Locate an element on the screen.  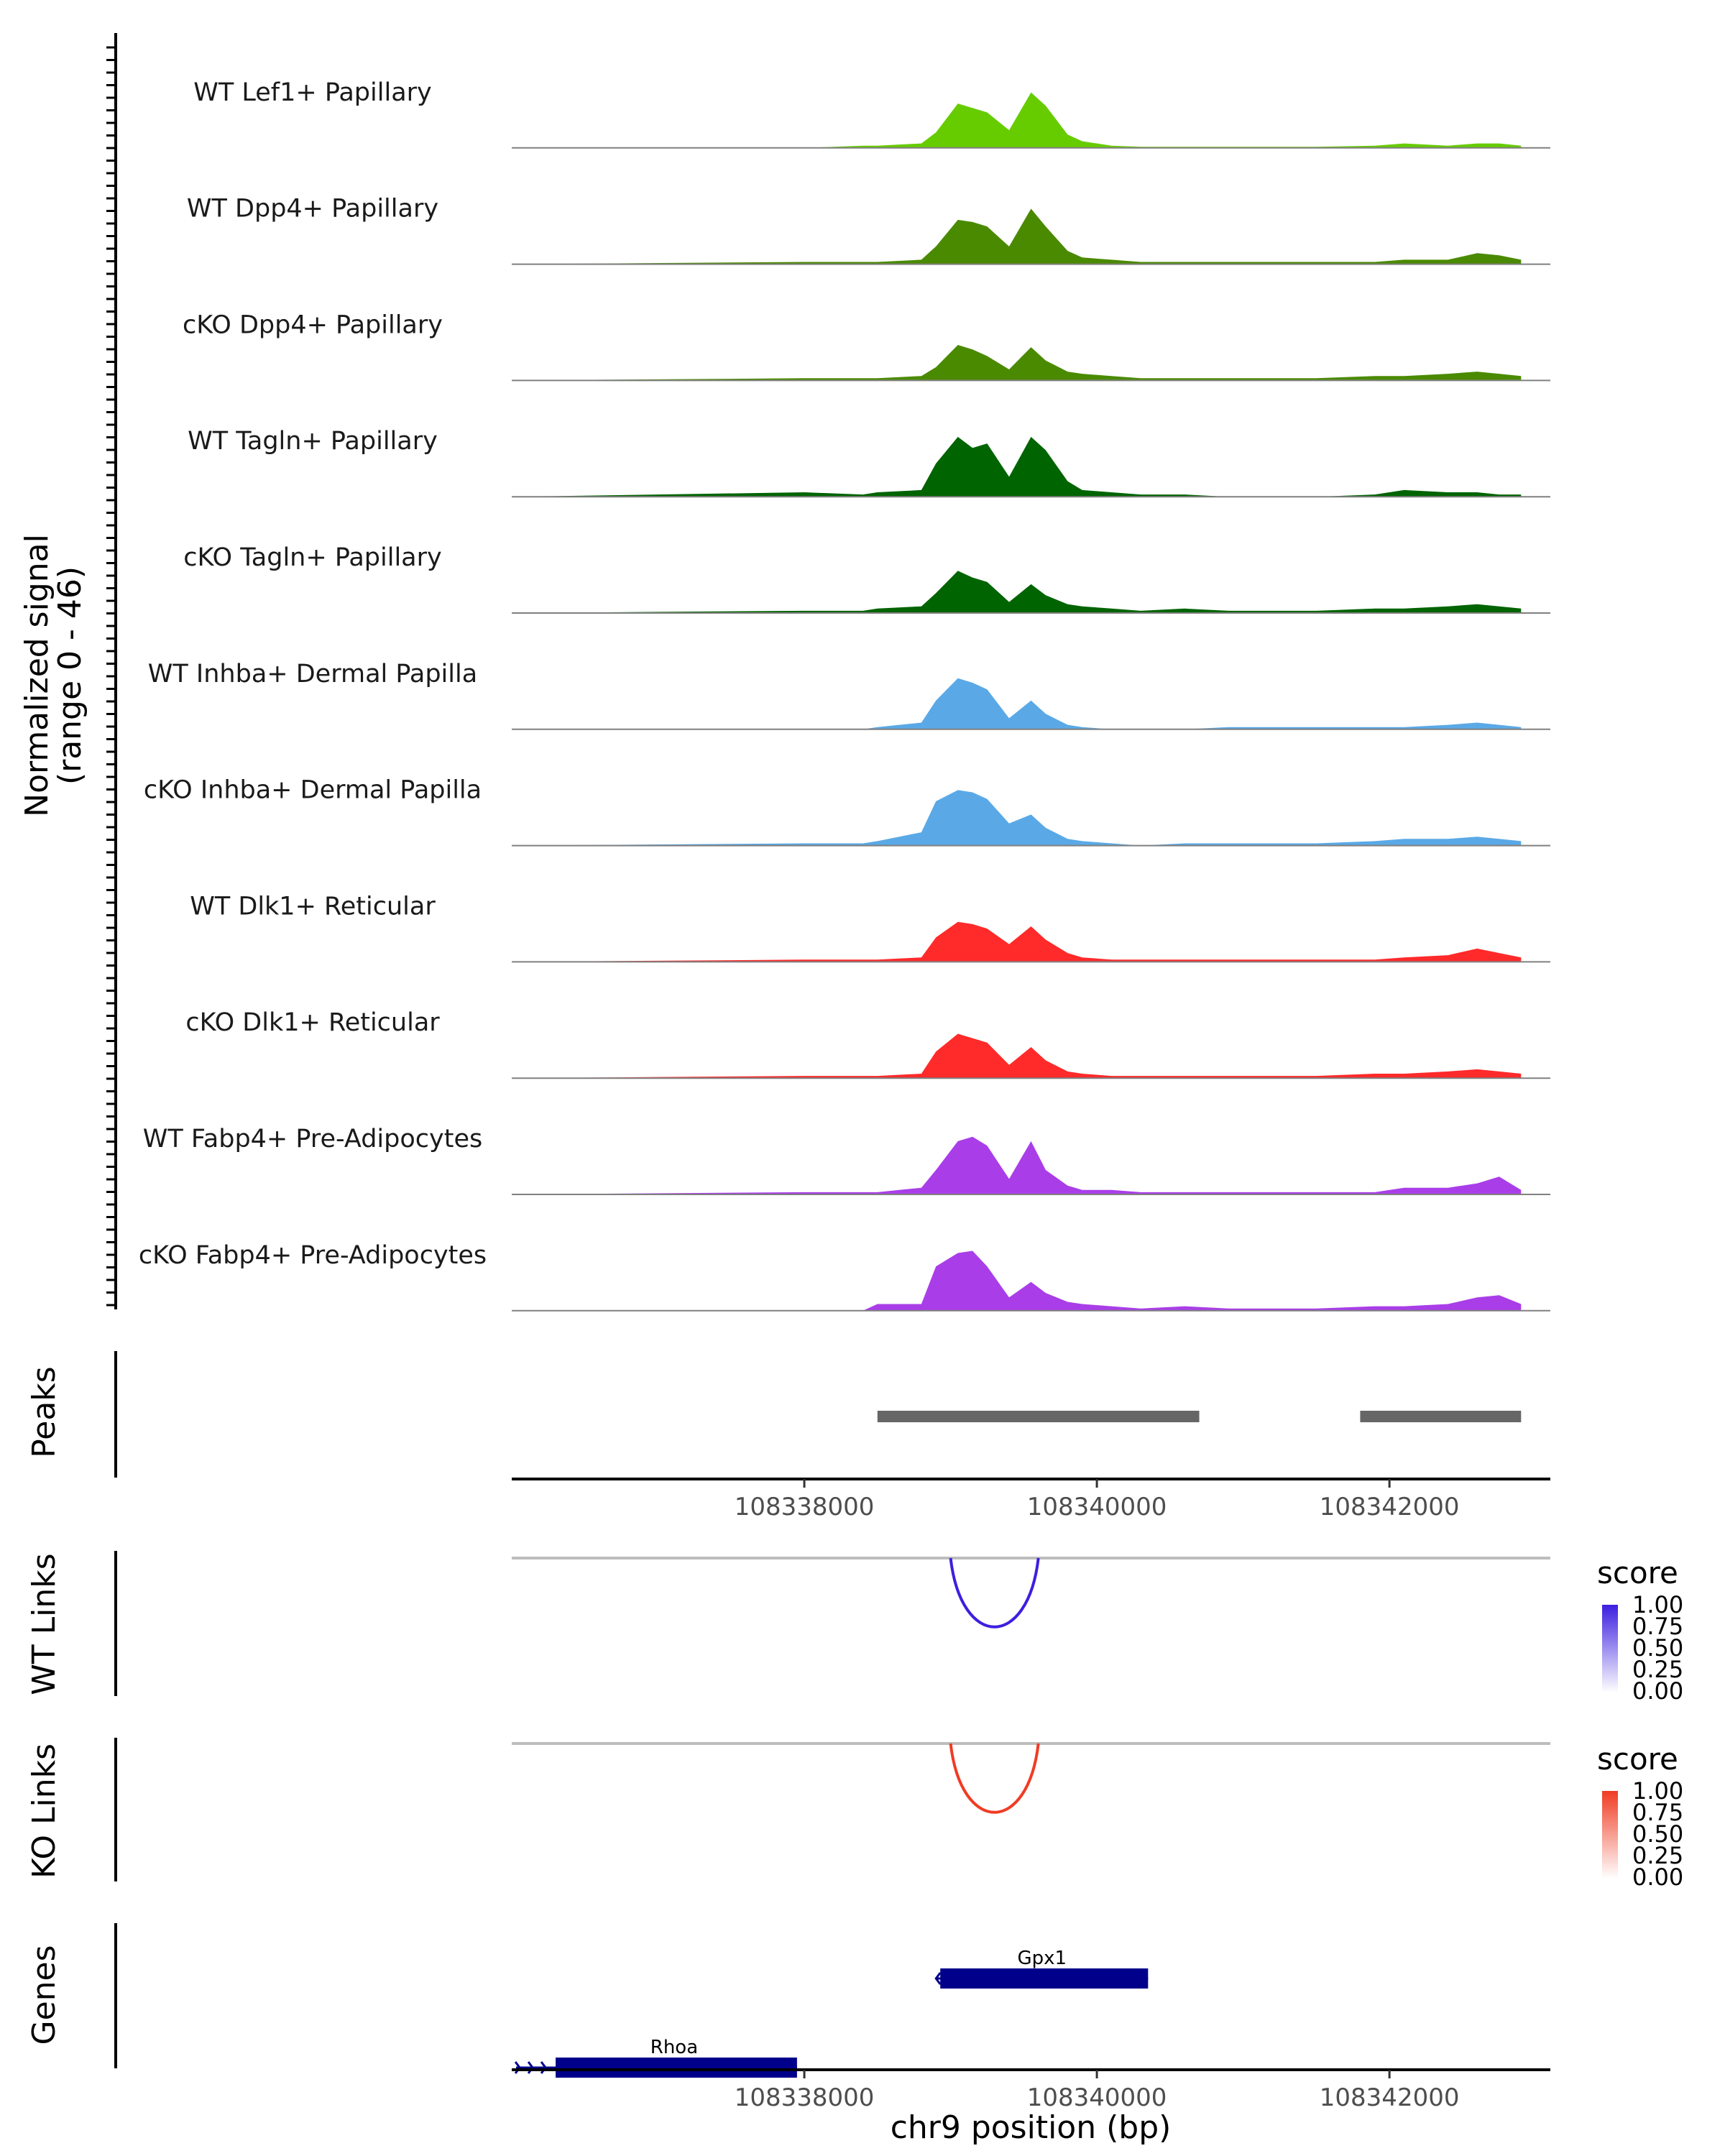
gene-label: Rhoa is located at coordinates (674, 2047).